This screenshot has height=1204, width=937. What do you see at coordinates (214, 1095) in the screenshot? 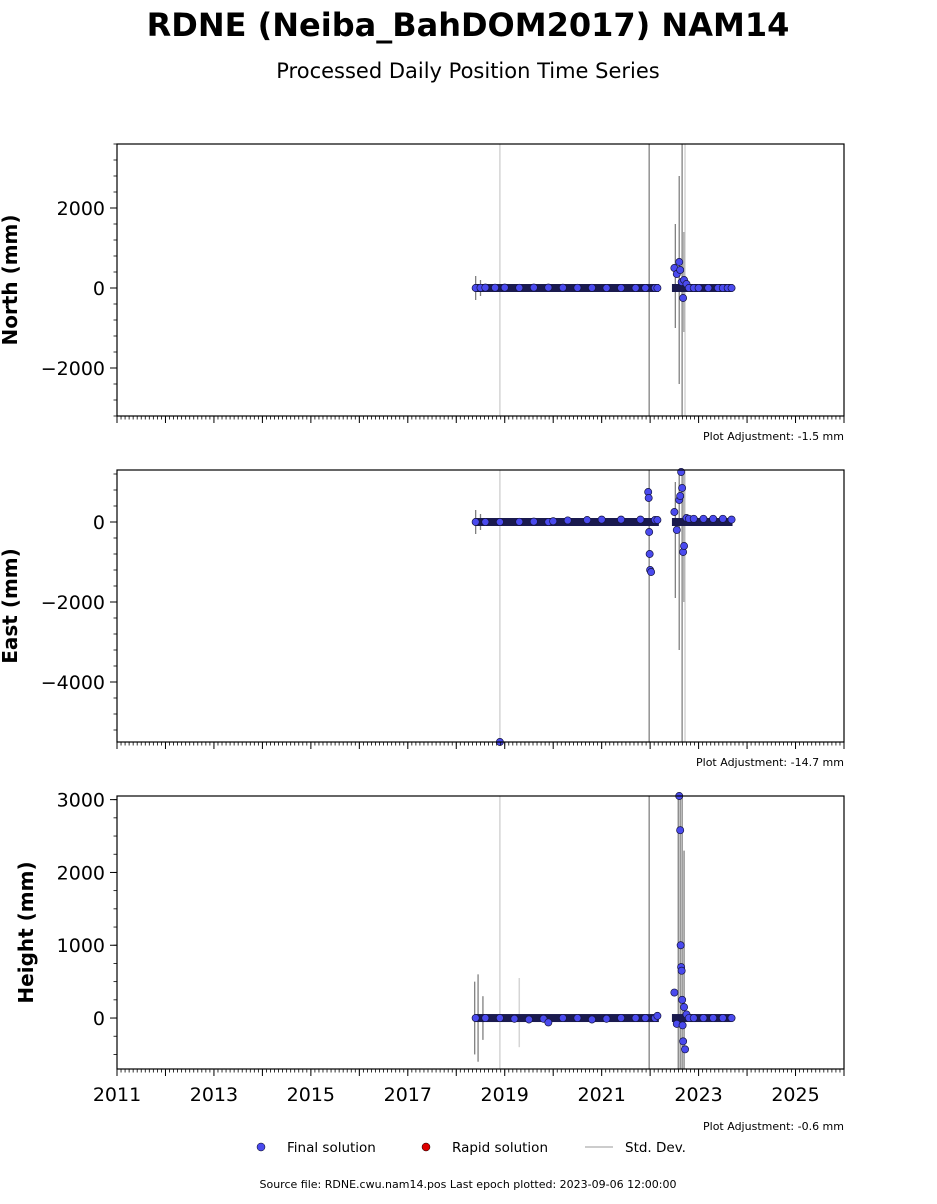
I see `height-x-tick-label: 2013` at bounding box center [214, 1095].